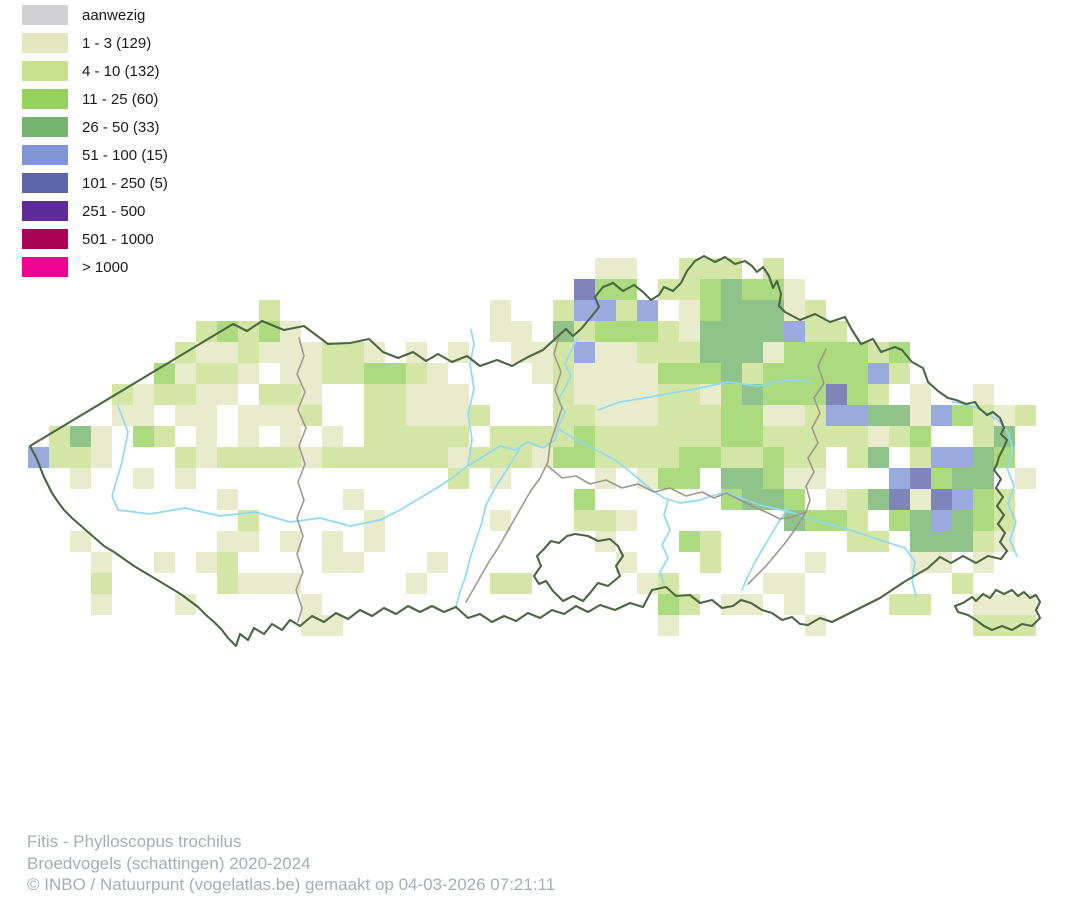  What do you see at coordinates (95, 183) in the screenshot?
I see `legend-item-6: 101 - 250 (5)` at bounding box center [95, 183].